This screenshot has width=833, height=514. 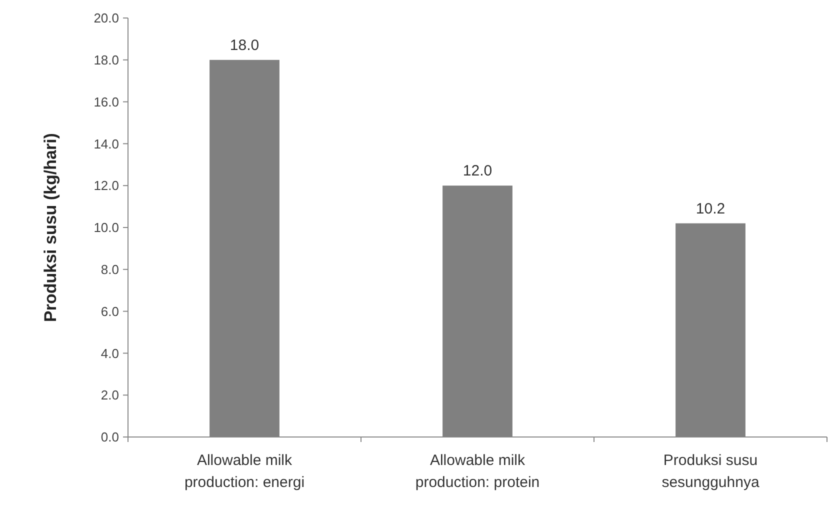 What do you see at coordinates (109, 269) in the screenshot?
I see `y-tick-label: 8.0` at bounding box center [109, 269].